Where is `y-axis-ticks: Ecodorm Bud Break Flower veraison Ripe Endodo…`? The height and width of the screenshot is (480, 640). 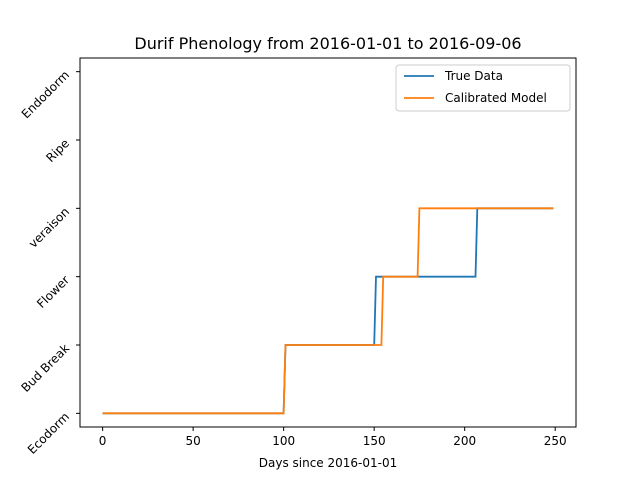
y-axis-ticks: Ecodorm Bud Break Flower veraison Ripe Endodo… is located at coordinates (49, 262).